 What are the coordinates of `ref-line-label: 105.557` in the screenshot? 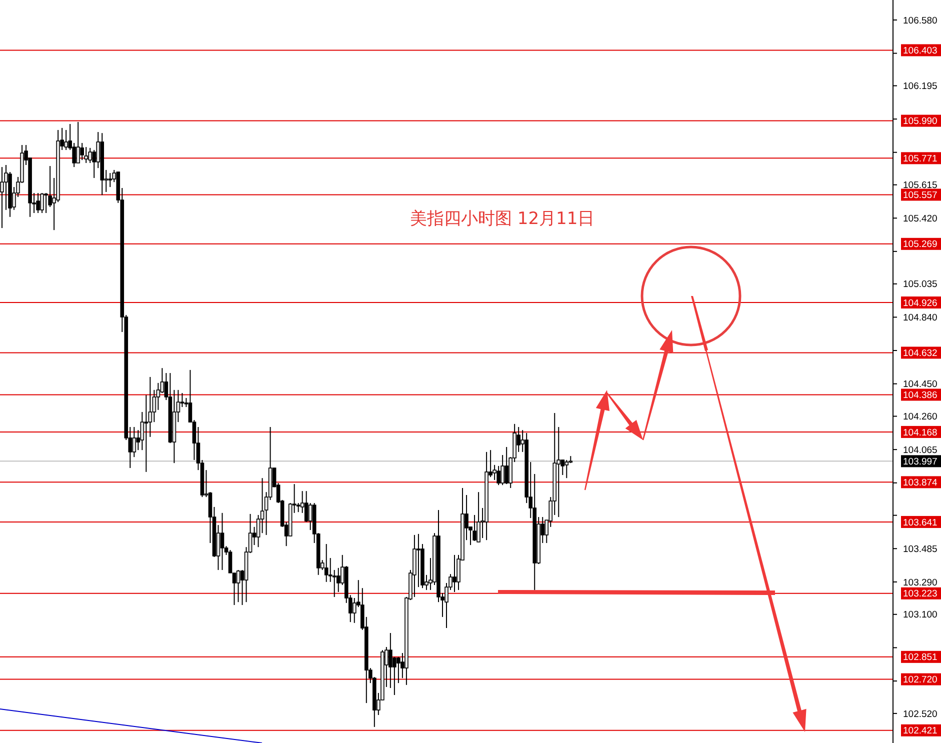 It's located at (920, 196).